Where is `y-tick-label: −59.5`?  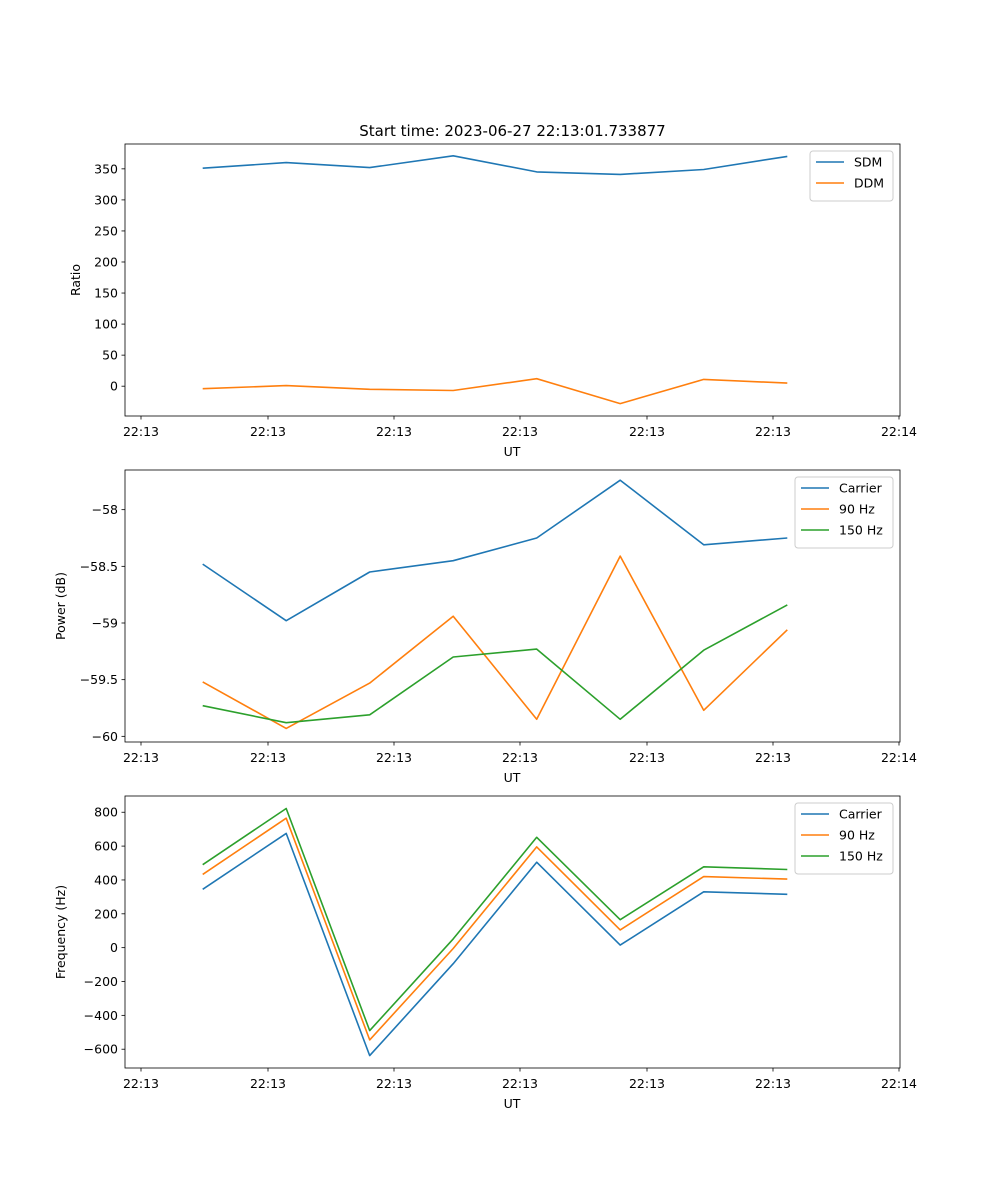
y-tick-label: −59.5 is located at coordinates (99, 679).